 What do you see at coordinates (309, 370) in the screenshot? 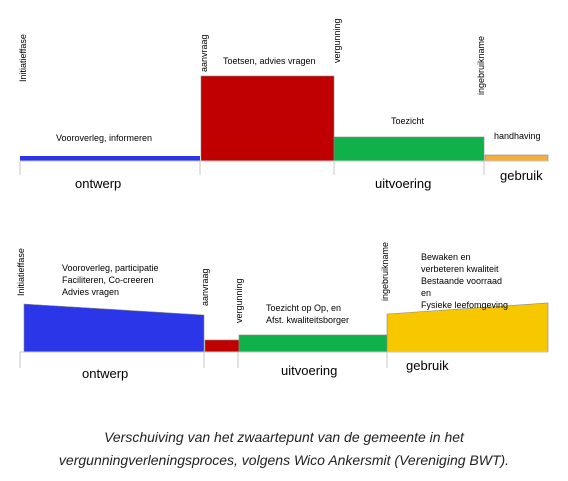
I see `bottom-phase-uitvoering: uitvoering` at bounding box center [309, 370].